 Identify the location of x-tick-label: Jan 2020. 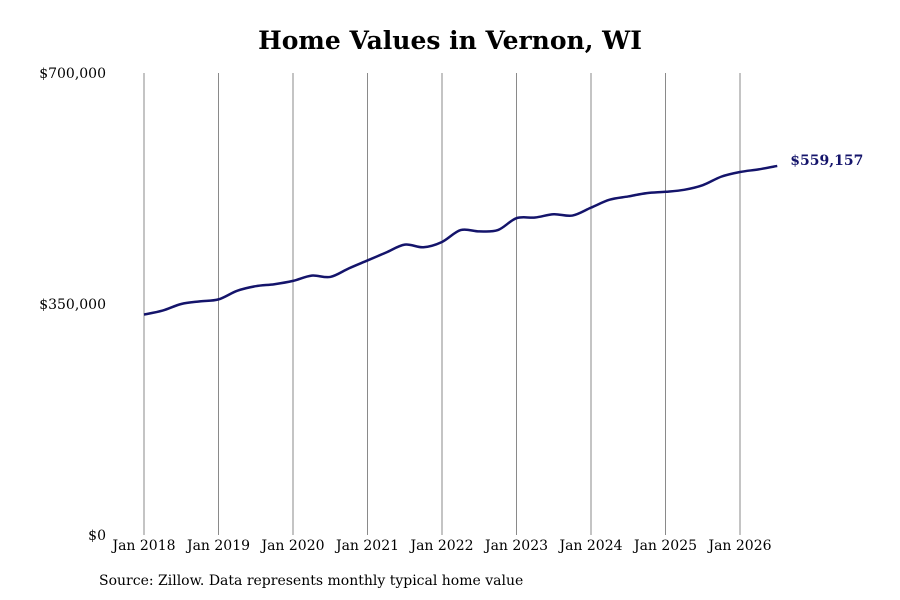
(291, 546).